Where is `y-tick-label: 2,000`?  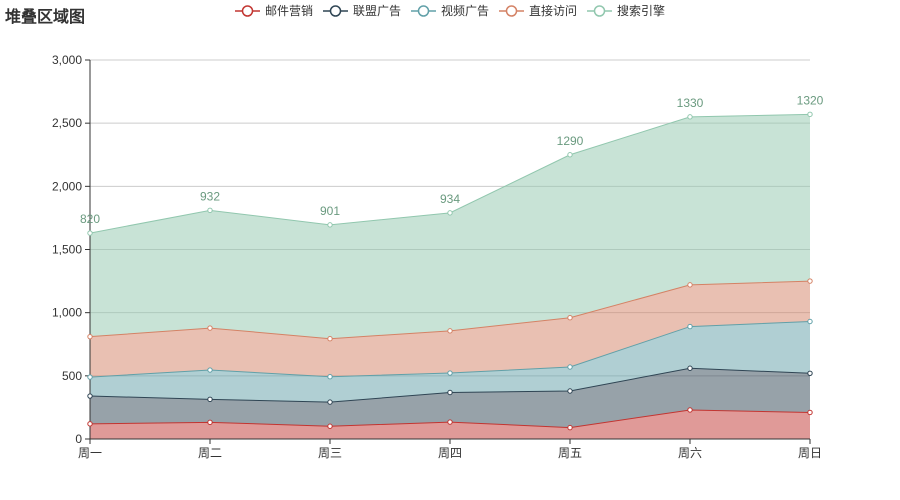 y-tick-label: 2,000 is located at coordinates (67, 186).